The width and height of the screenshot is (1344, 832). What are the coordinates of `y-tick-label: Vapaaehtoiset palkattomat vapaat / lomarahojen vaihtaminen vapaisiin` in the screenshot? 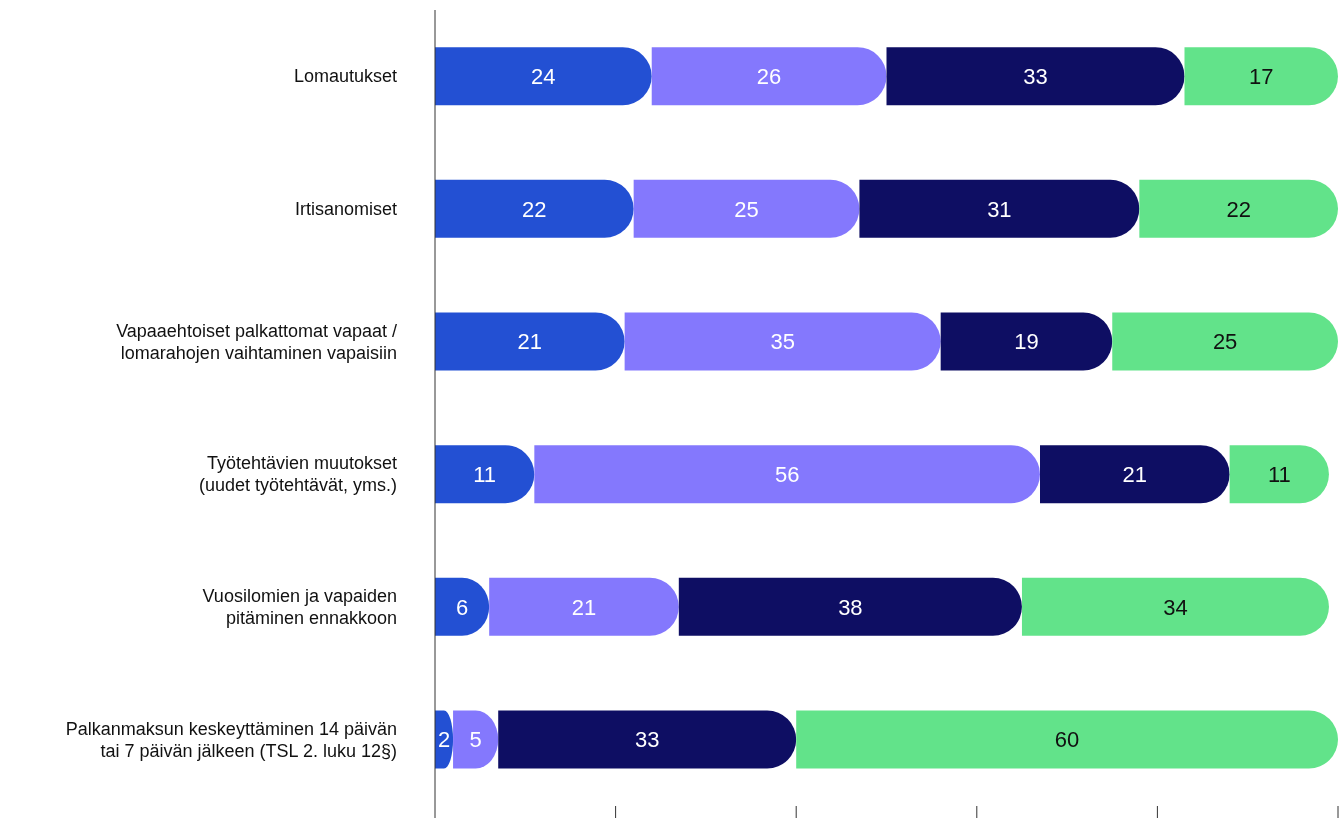 It's located at (256, 341).